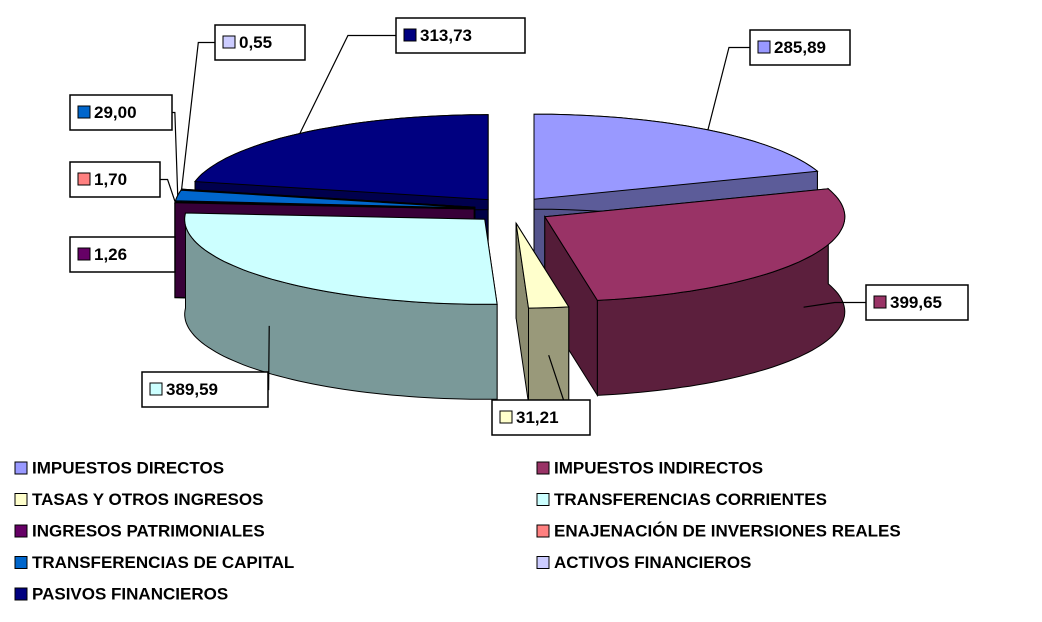 The width and height of the screenshot is (1042, 622). What do you see at coordinates (130, 593) in the screenshot?
I see `legend-label: PASIVOS FINANCIEROS` at bounding box center [130, 593].